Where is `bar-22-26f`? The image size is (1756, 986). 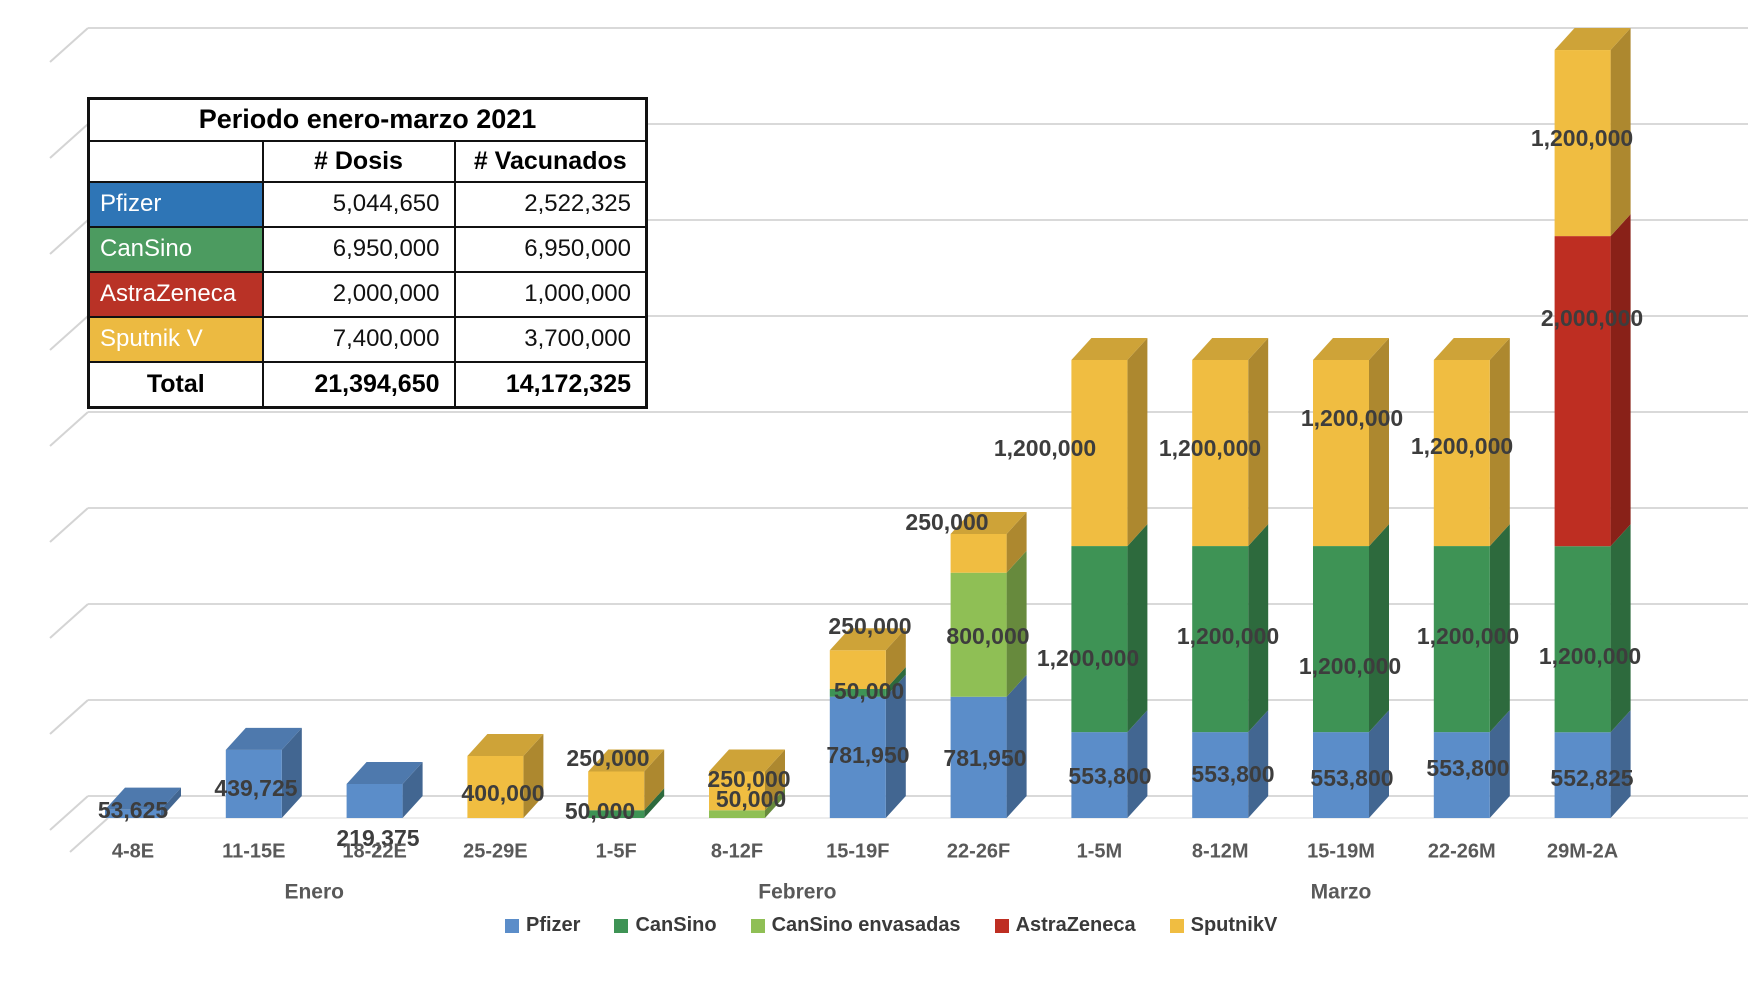
bar-22-26f is located at coordinates (988, 664).